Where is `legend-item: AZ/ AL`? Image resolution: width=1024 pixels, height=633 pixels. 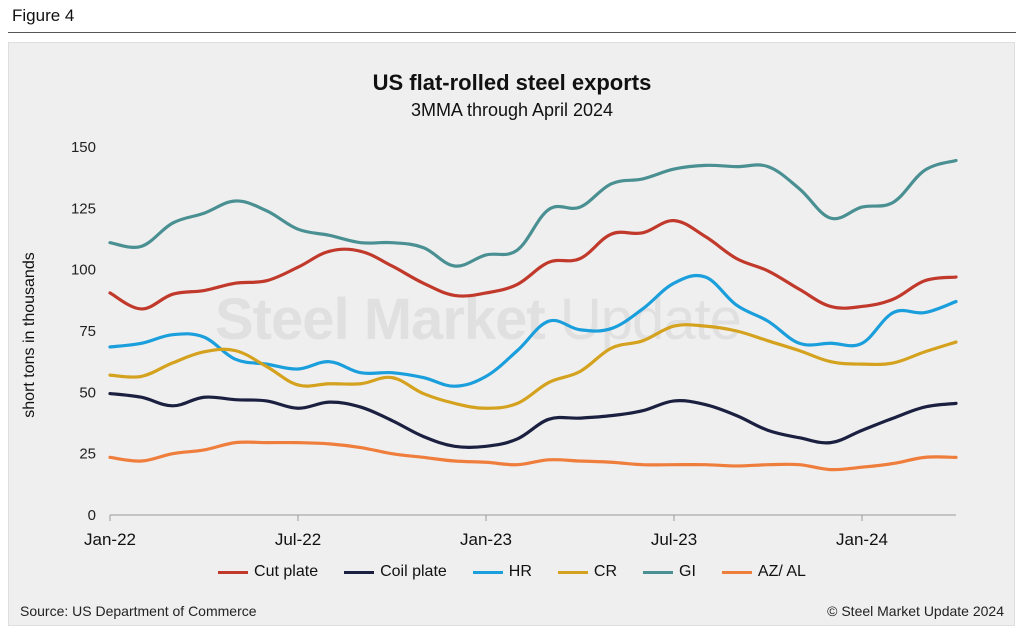 legend-item: AZ/ AL is located at coordinates (763, 572).